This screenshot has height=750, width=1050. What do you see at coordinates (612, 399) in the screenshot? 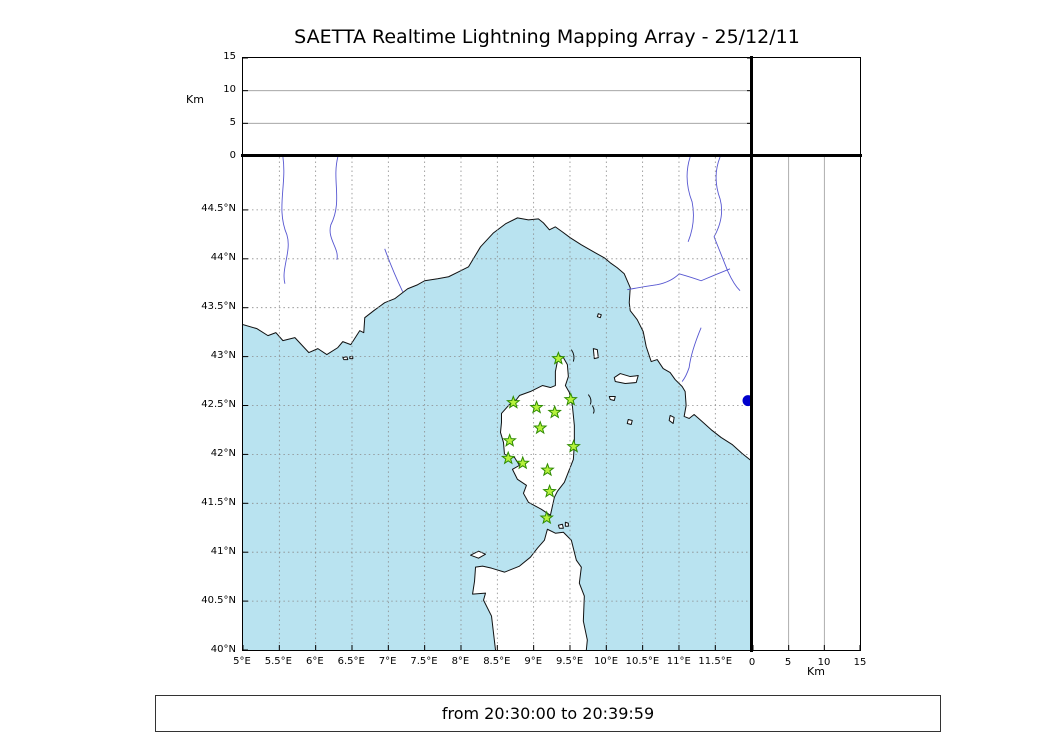
I see `pianosa-island` at bounding box center [612, 399].